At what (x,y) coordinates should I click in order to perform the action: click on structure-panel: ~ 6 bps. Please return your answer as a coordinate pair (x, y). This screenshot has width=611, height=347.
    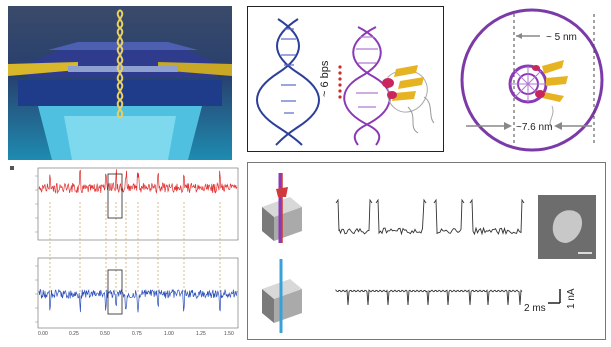
    Looking at the image, I should click on (345, 79).